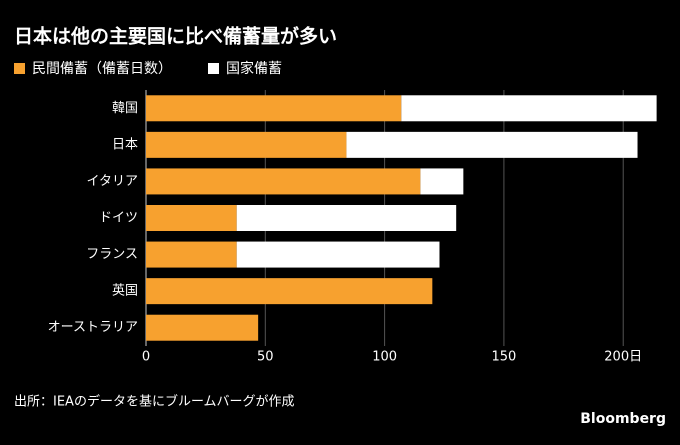  I want to click on y-tick-label: 韓国, so click(125, 108).